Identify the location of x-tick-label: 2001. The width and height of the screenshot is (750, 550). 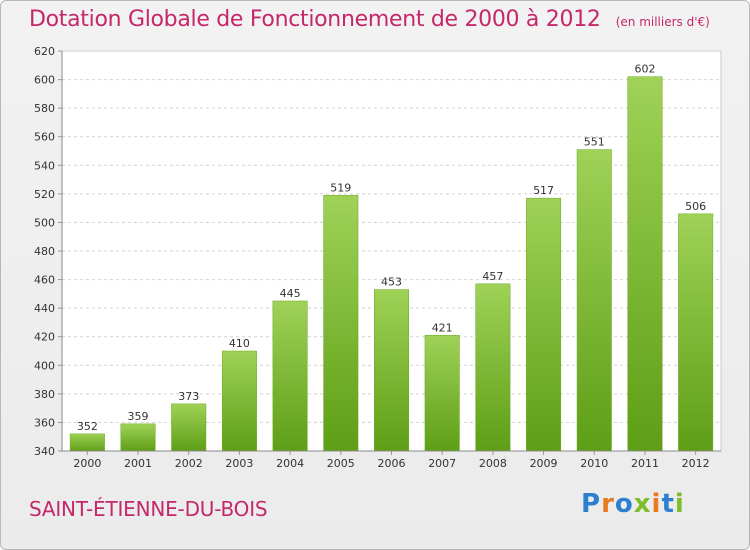
(138, 463).